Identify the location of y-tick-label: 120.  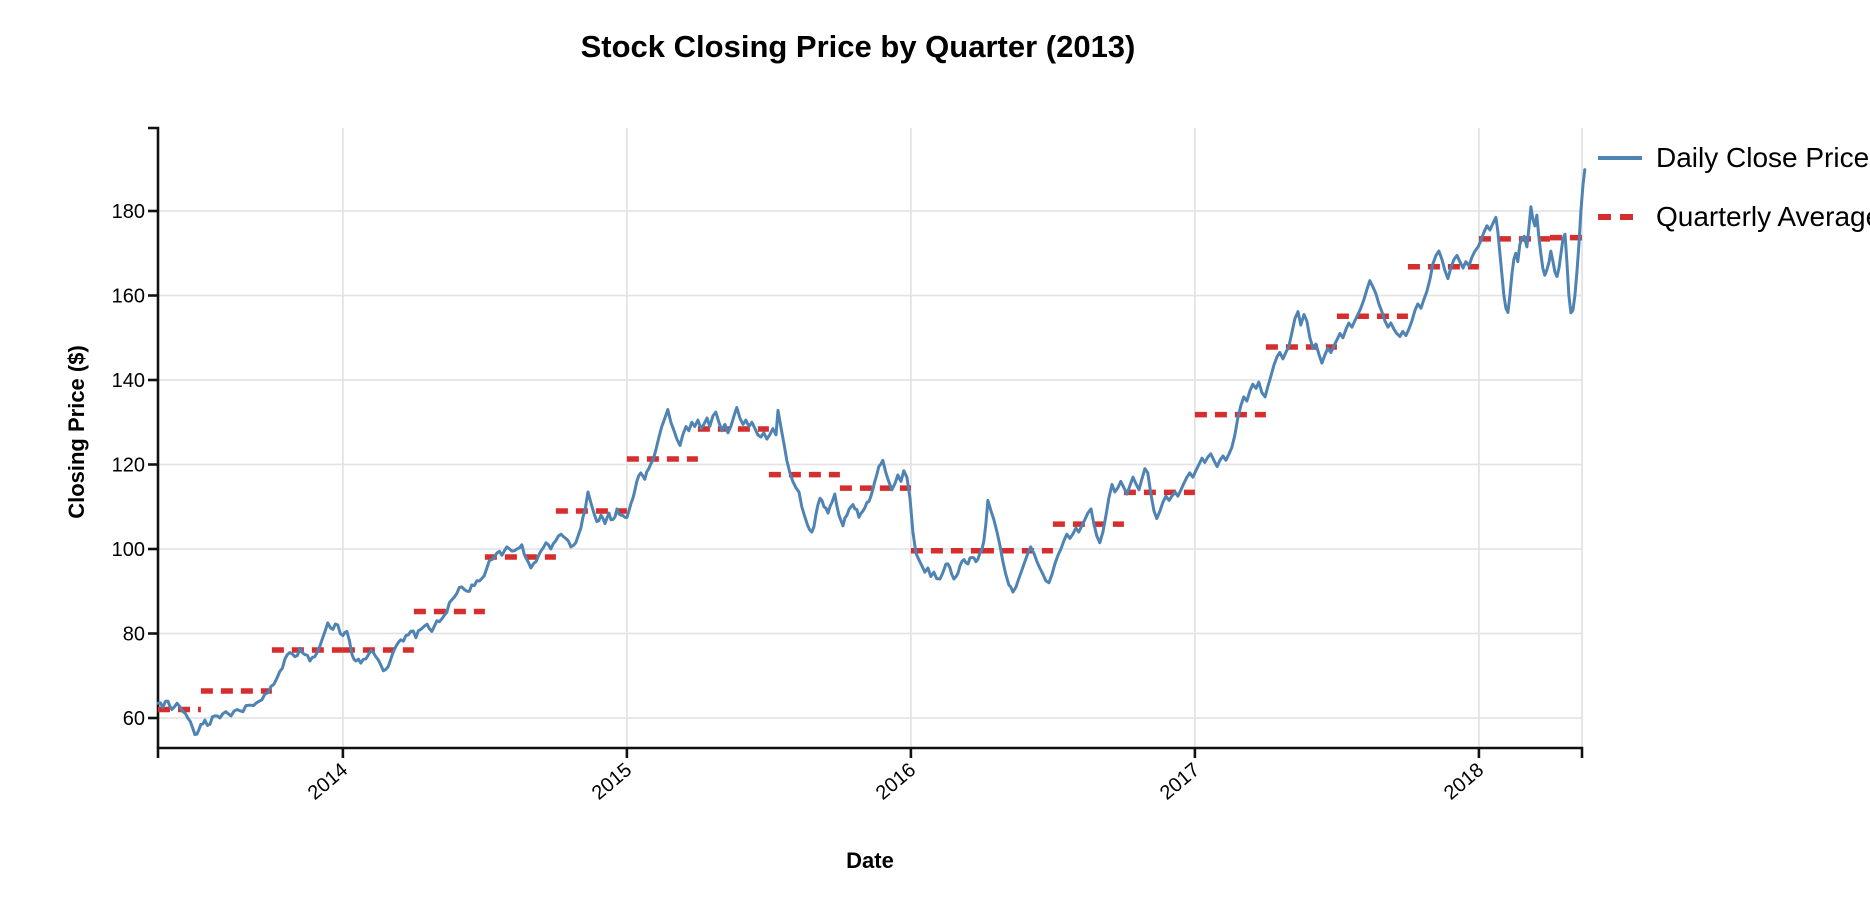
(128, 466).